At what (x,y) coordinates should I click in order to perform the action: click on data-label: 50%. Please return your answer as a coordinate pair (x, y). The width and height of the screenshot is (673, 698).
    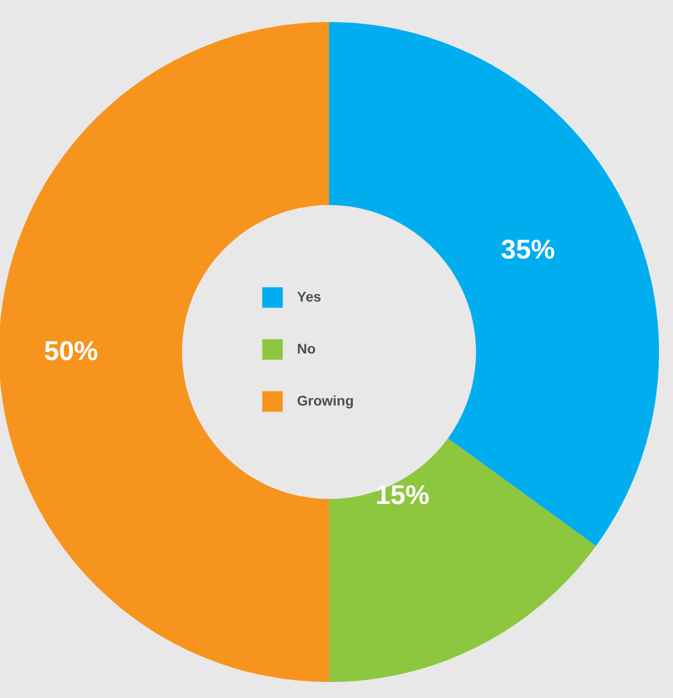
    Looking at the image, I should click on (71, 351).